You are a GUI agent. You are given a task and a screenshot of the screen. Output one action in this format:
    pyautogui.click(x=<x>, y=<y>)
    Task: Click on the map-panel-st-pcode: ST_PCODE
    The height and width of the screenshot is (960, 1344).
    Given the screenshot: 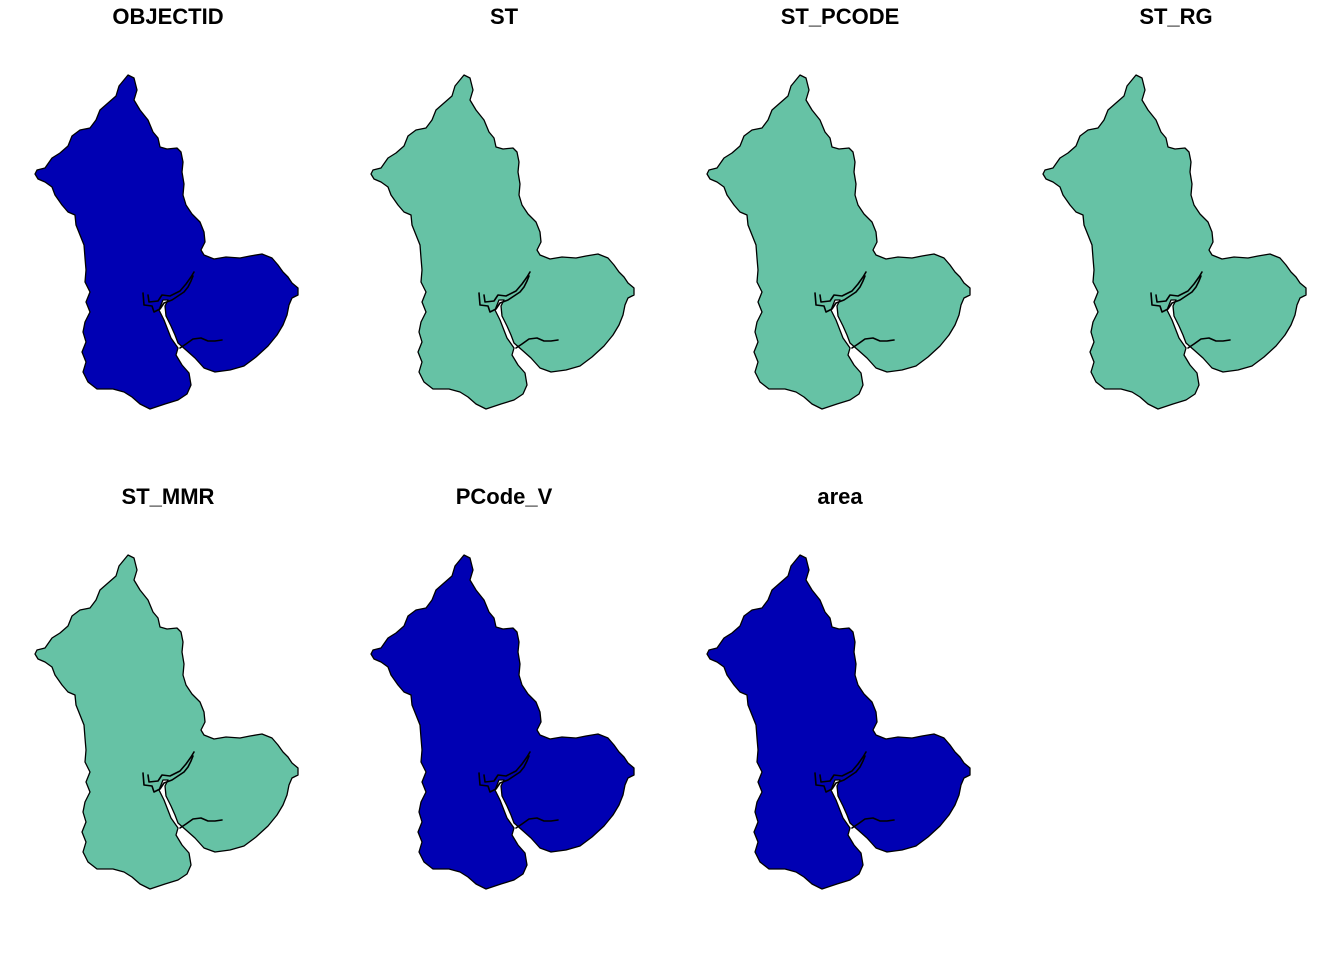 What is the action you would take?
    pyautogui.click(x=840, y=240)
    